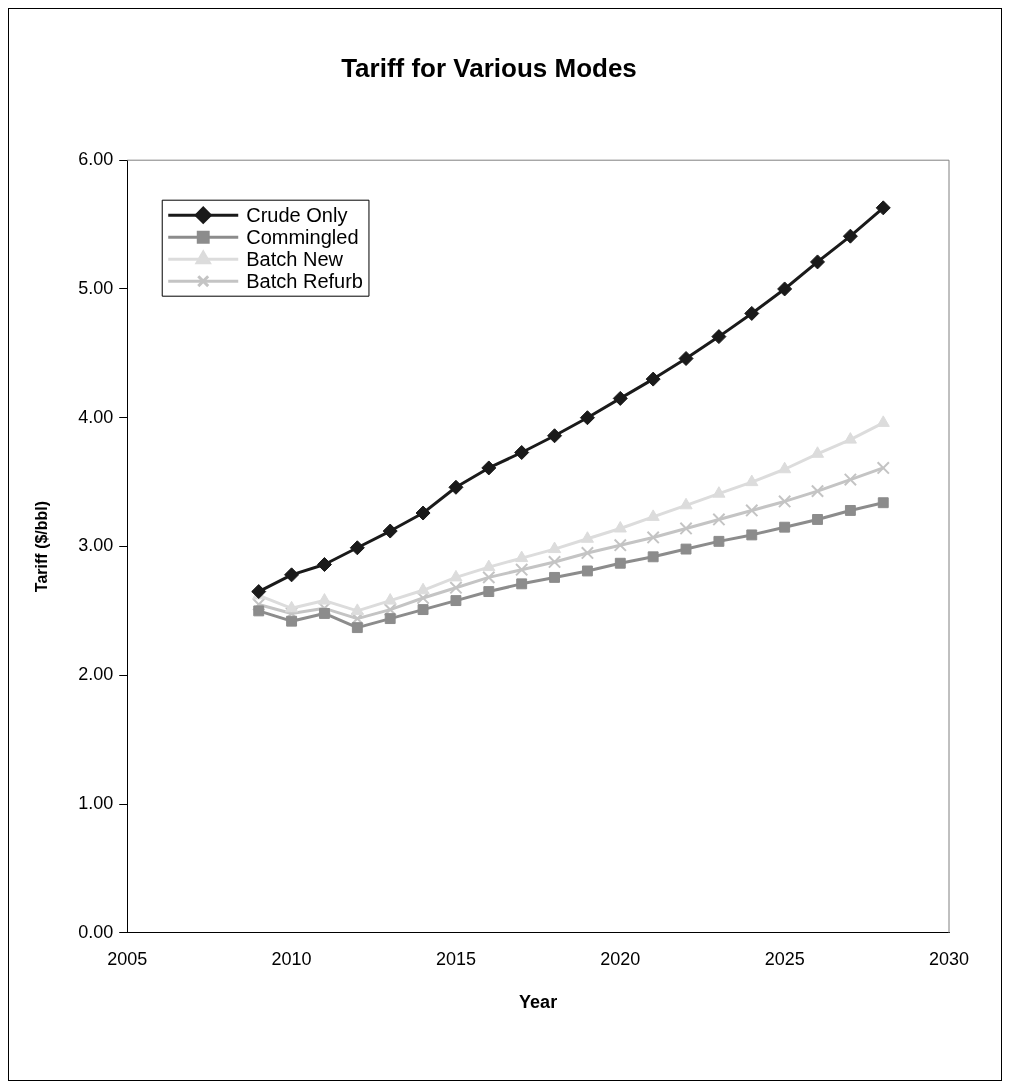  What do you see at coordinates (304, 280) in the screenshot?
I see `legend-label: Batch Refurb` at bounding box center [304, 280].